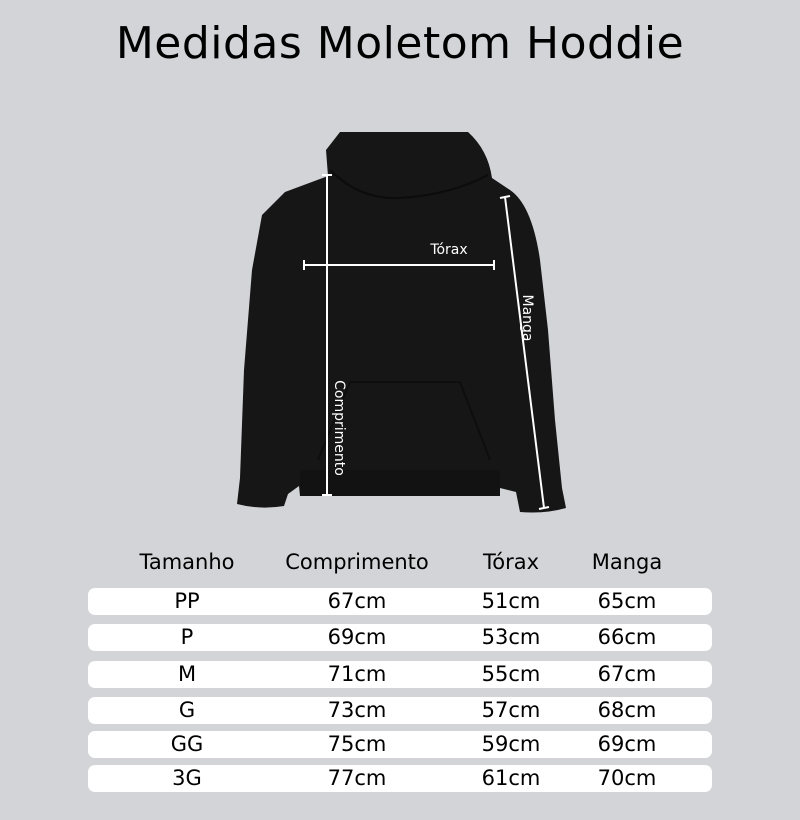 The image size is (800, 820). What do you see at coordinates (627, 778) in the screenshot?
I see `cell-sleeve: 70cm` at bounding box center [627, 778].